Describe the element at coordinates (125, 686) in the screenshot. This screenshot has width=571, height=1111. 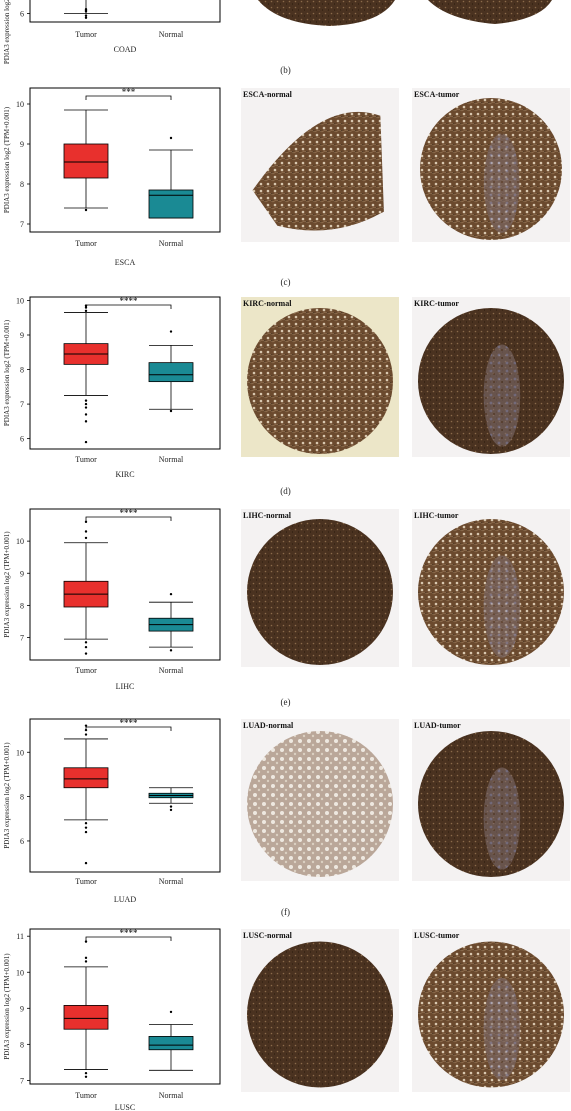
I see `x-axis-label: LIHC` at that location.